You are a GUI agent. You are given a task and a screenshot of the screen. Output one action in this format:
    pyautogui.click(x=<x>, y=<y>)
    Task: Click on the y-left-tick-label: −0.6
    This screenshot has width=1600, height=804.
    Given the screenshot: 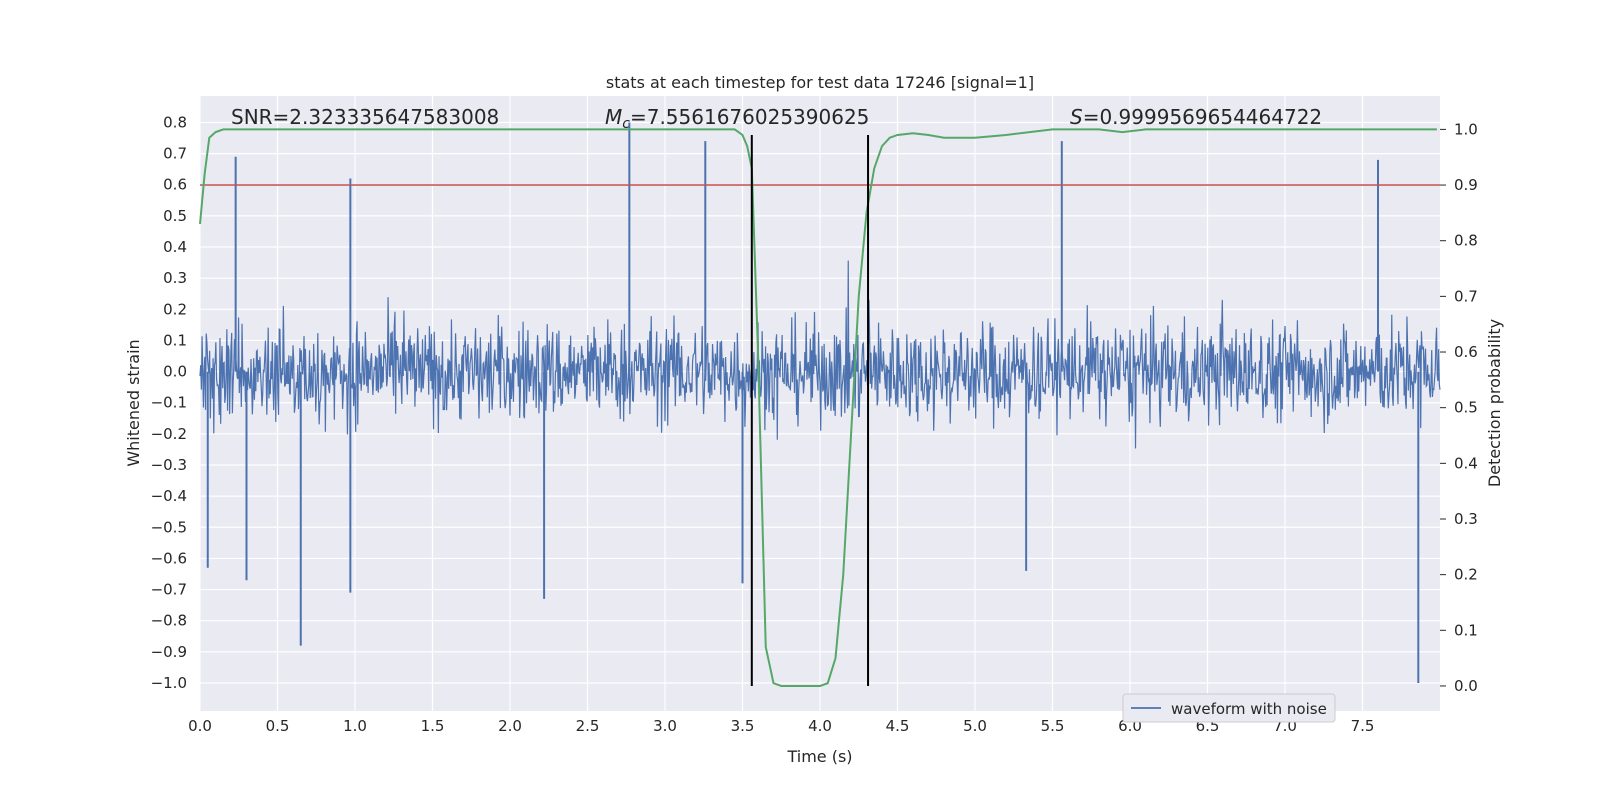 What is the action you would take?
    pyautogui.click(x=169, y=558)
    